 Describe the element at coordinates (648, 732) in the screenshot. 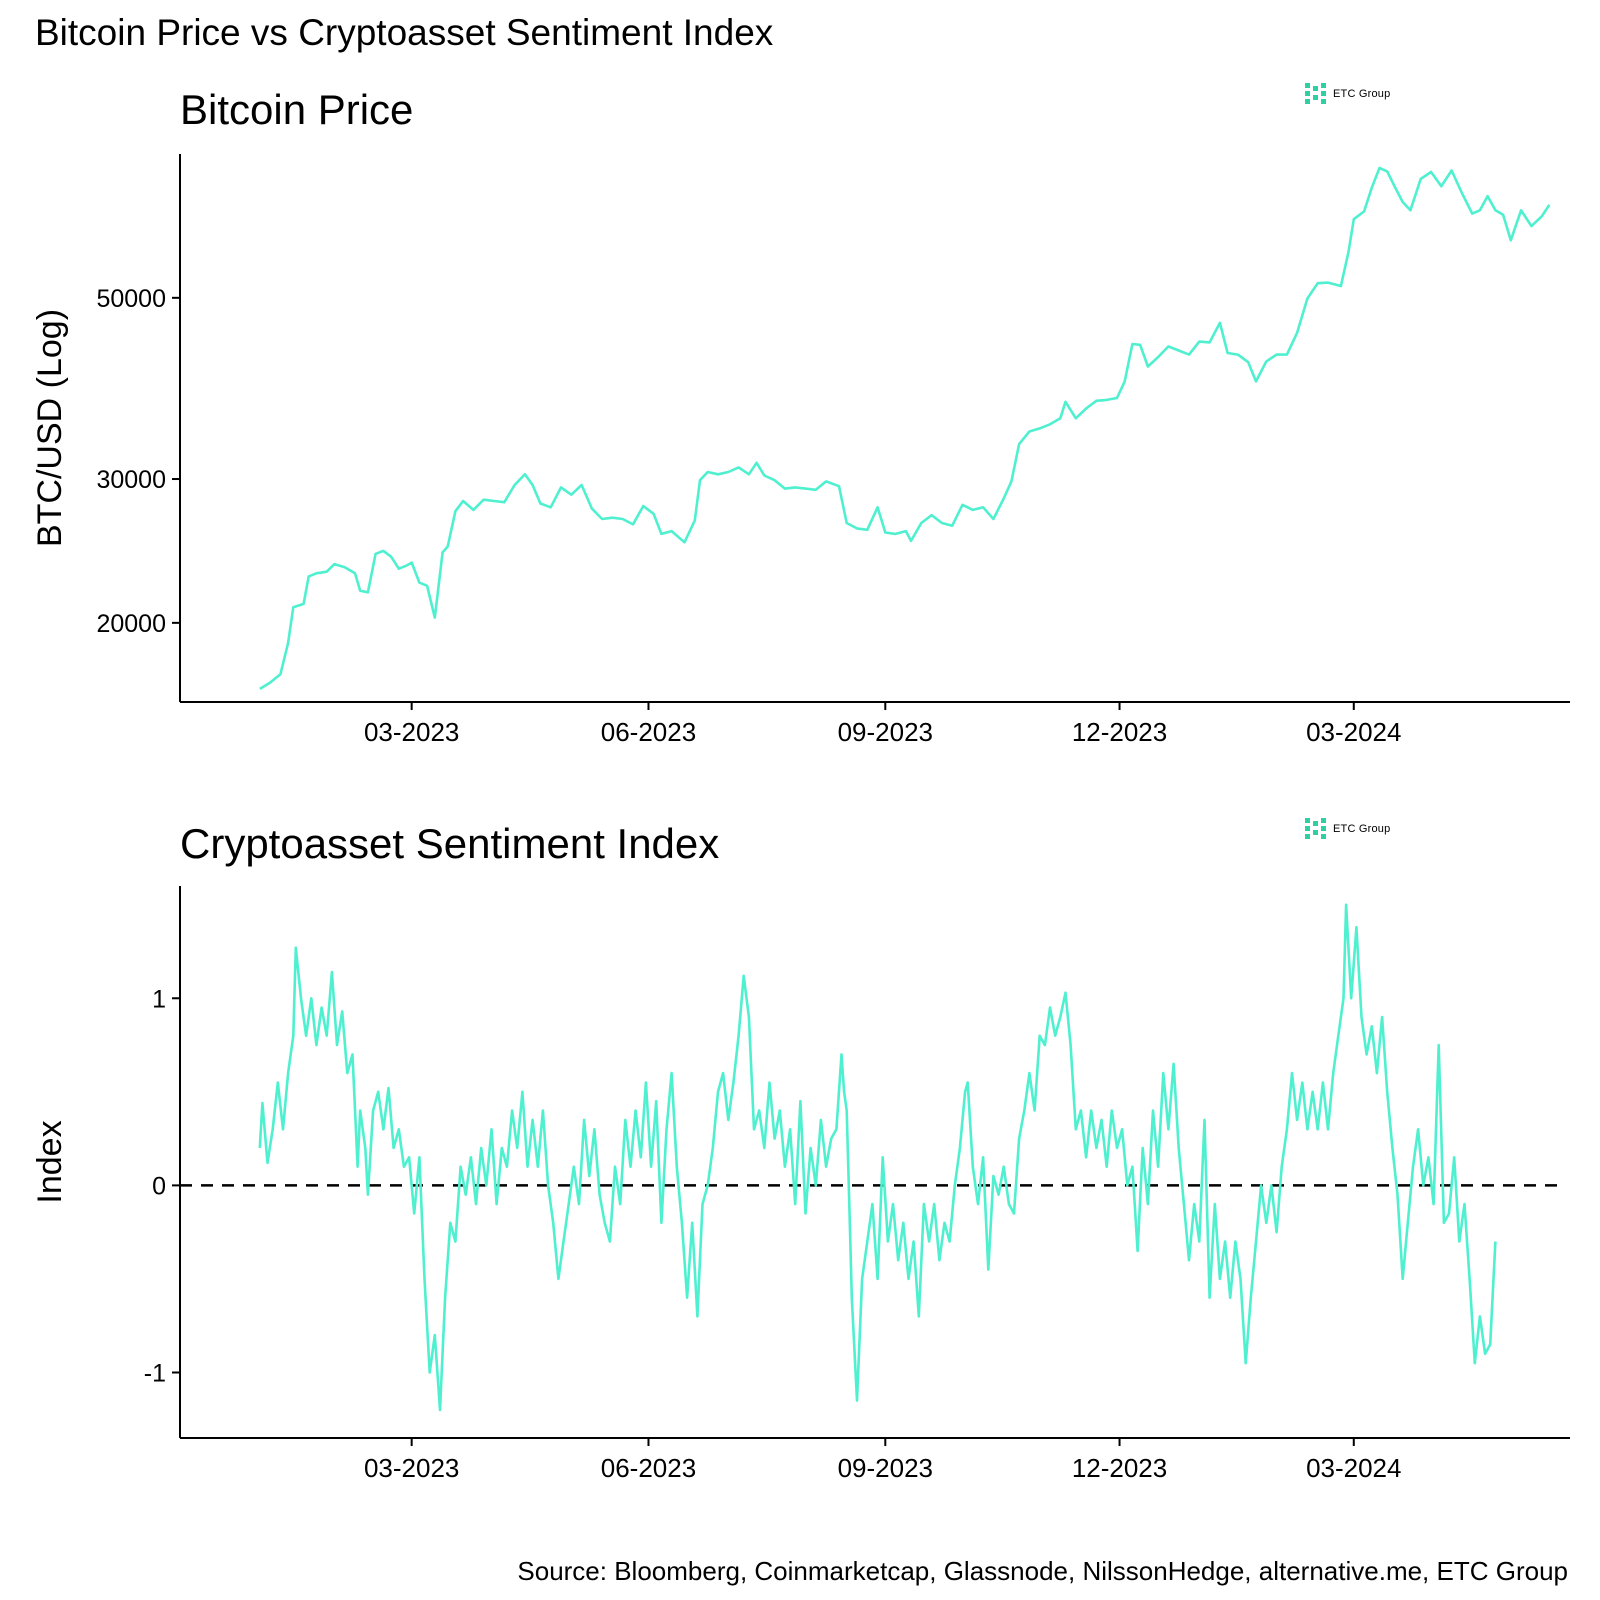

I see `price-x-tick-label: 06-2023` at that location.